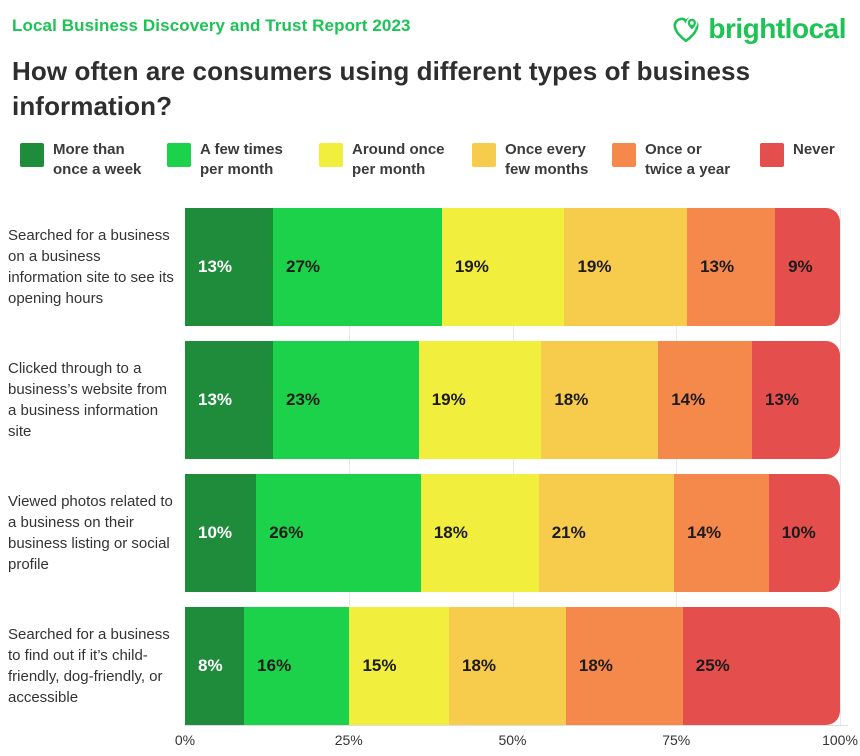 Image resolution: width=860 pixels, height=756 pixels. Describe the element at coordinates (97, 159) in the screenshot. I see `legend-label: More than once a week` at that location.